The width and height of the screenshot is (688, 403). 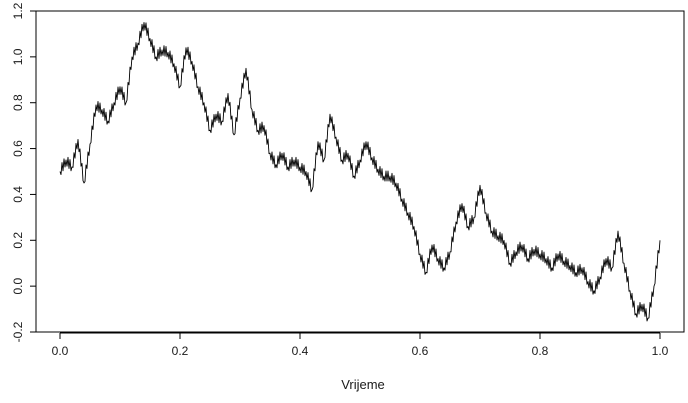 What do you see at coordinates (300, 351) in the screenshot?
I see `x-tick-label: 0.4` at bounding box center [300, 351].